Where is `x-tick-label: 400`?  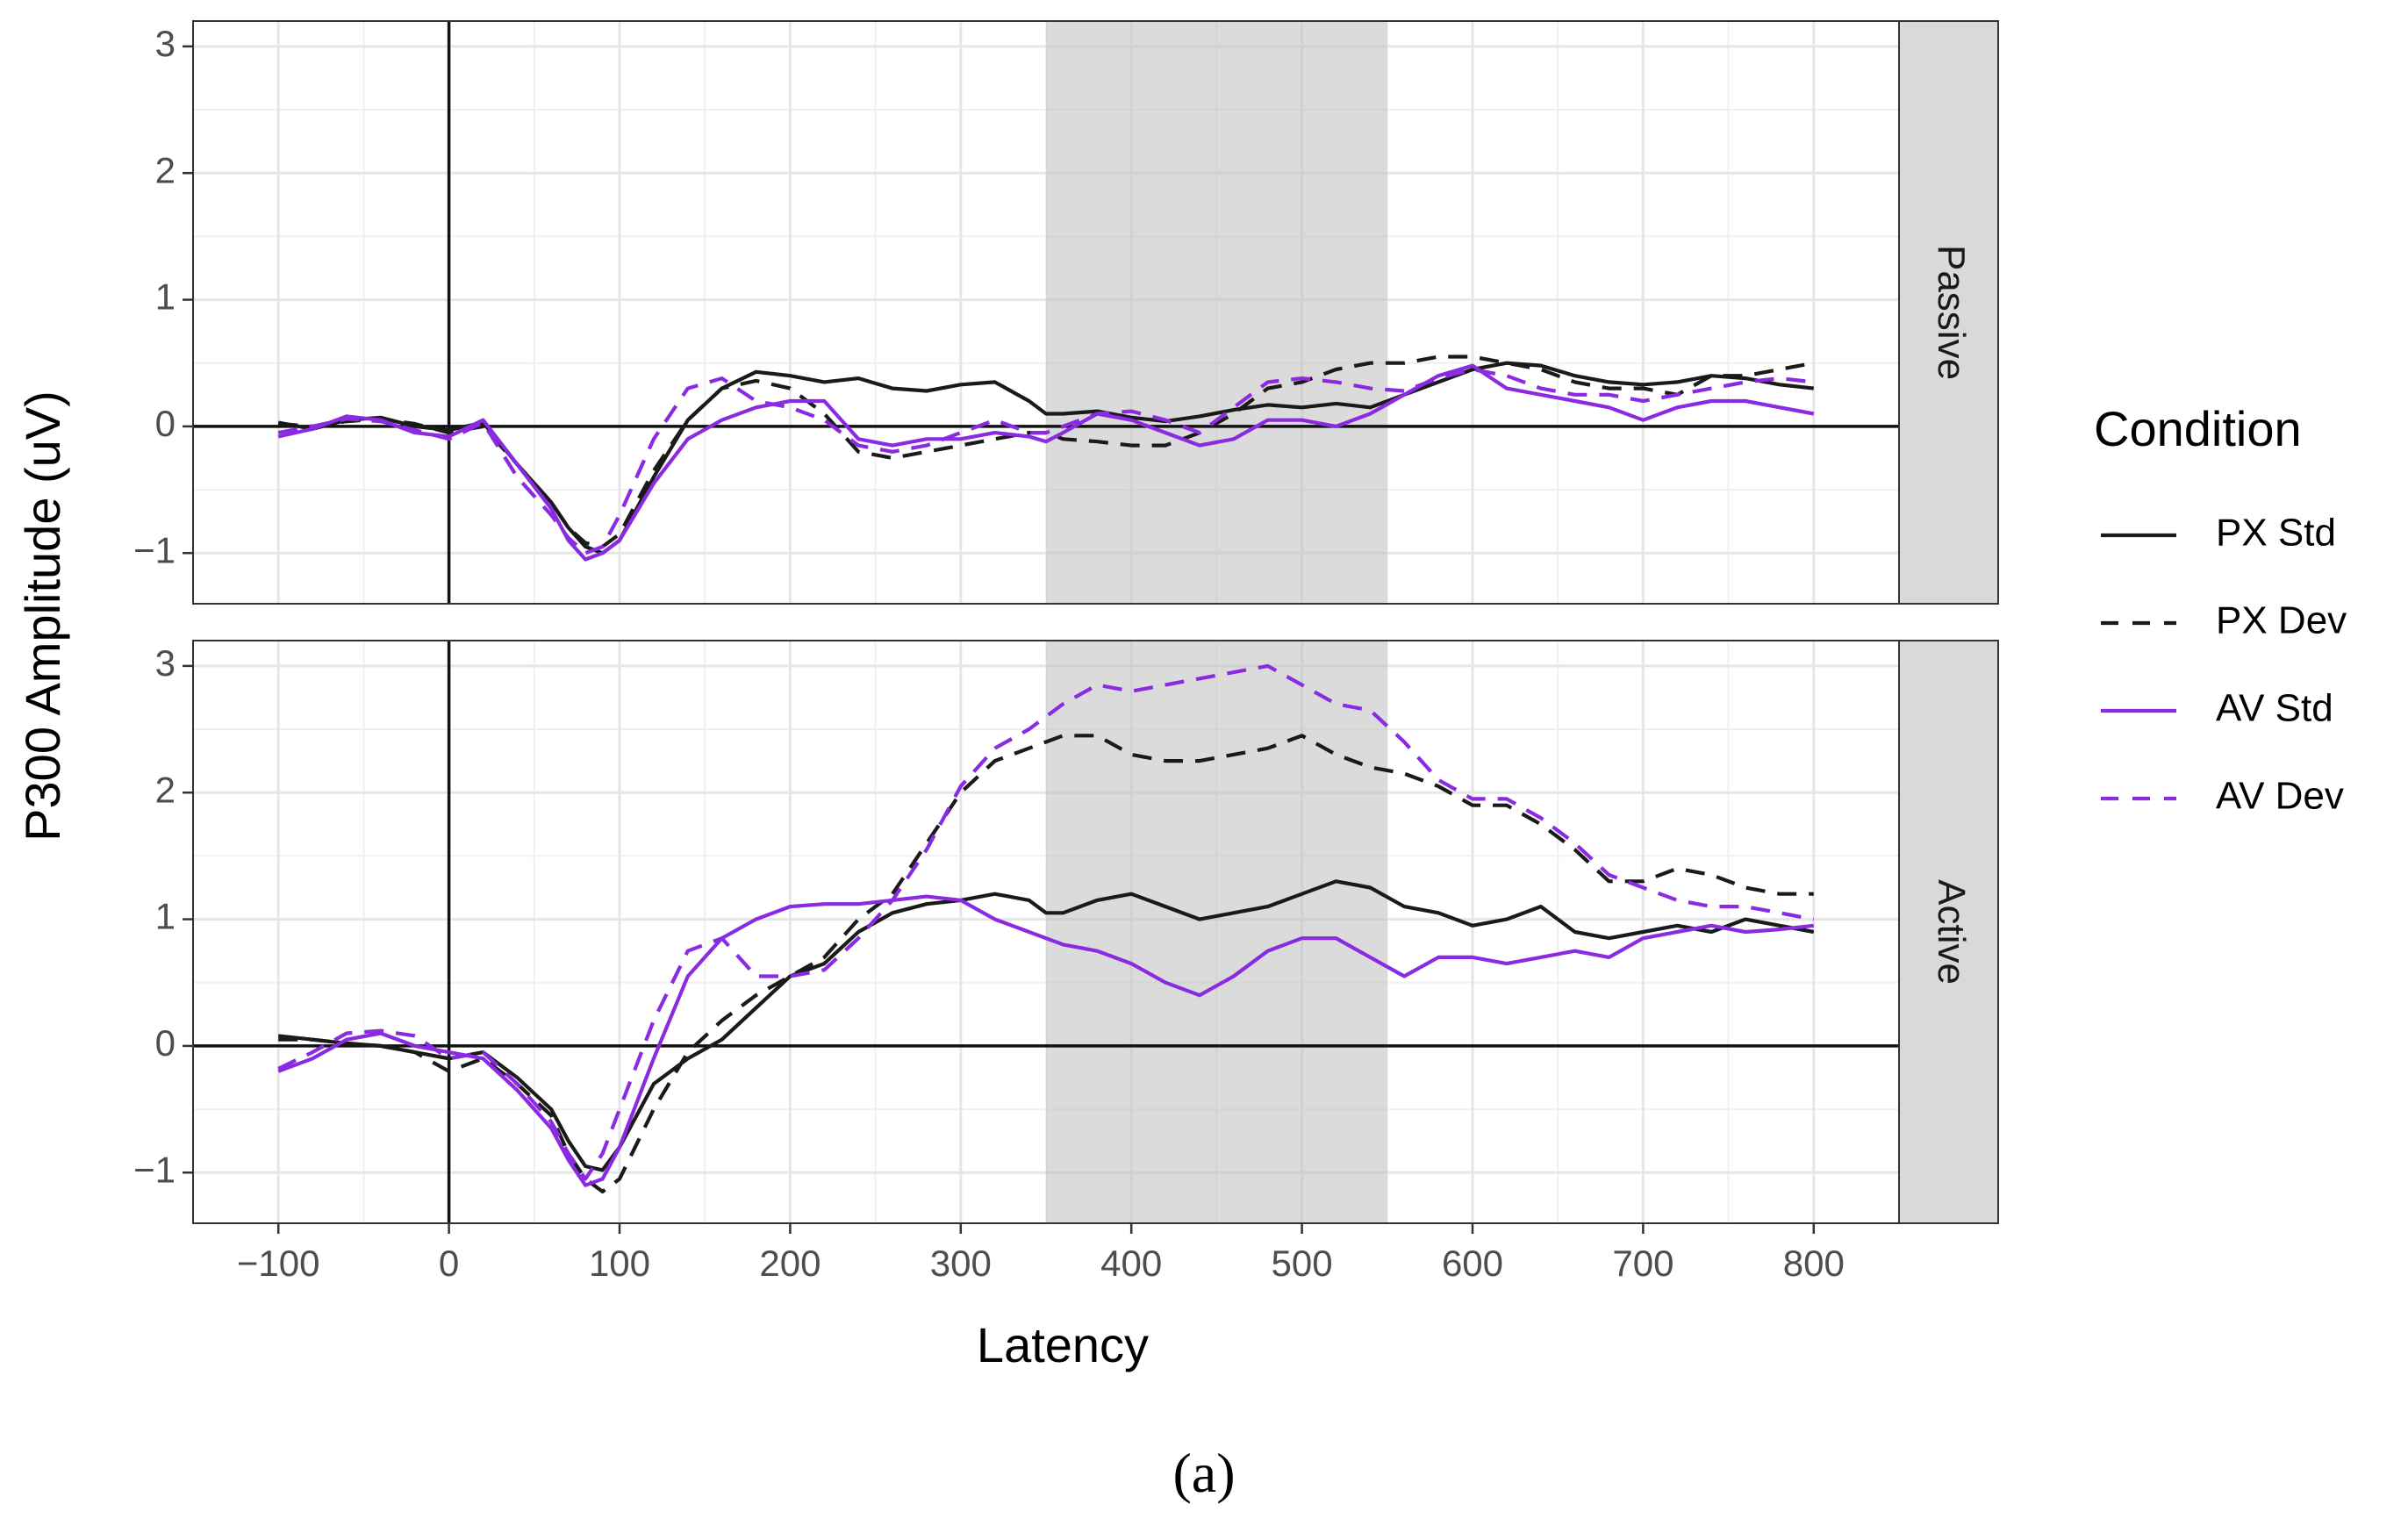
x-tick-label: 400 is located at coordinates (1131, 1264).